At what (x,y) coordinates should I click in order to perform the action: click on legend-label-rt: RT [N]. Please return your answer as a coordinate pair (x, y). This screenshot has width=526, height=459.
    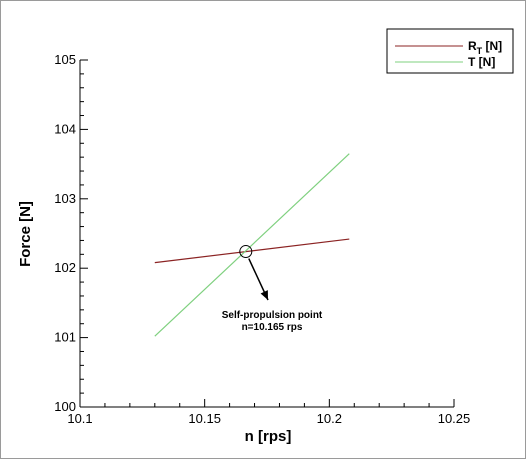
    Looking at the image, I should click on (485, 47).